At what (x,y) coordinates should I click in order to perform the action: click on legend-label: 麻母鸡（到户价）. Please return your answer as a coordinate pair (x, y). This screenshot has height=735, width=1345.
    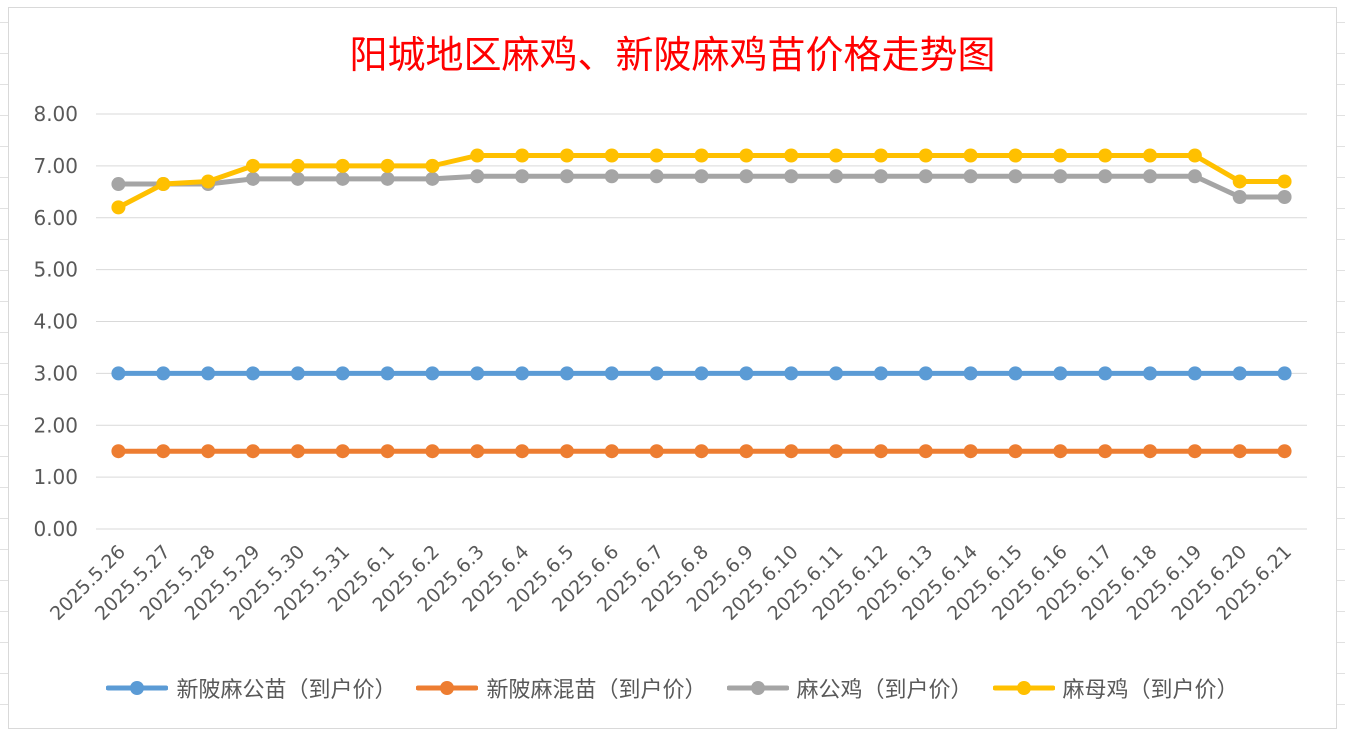
    Looking at the image, I should click on (1150, 690).